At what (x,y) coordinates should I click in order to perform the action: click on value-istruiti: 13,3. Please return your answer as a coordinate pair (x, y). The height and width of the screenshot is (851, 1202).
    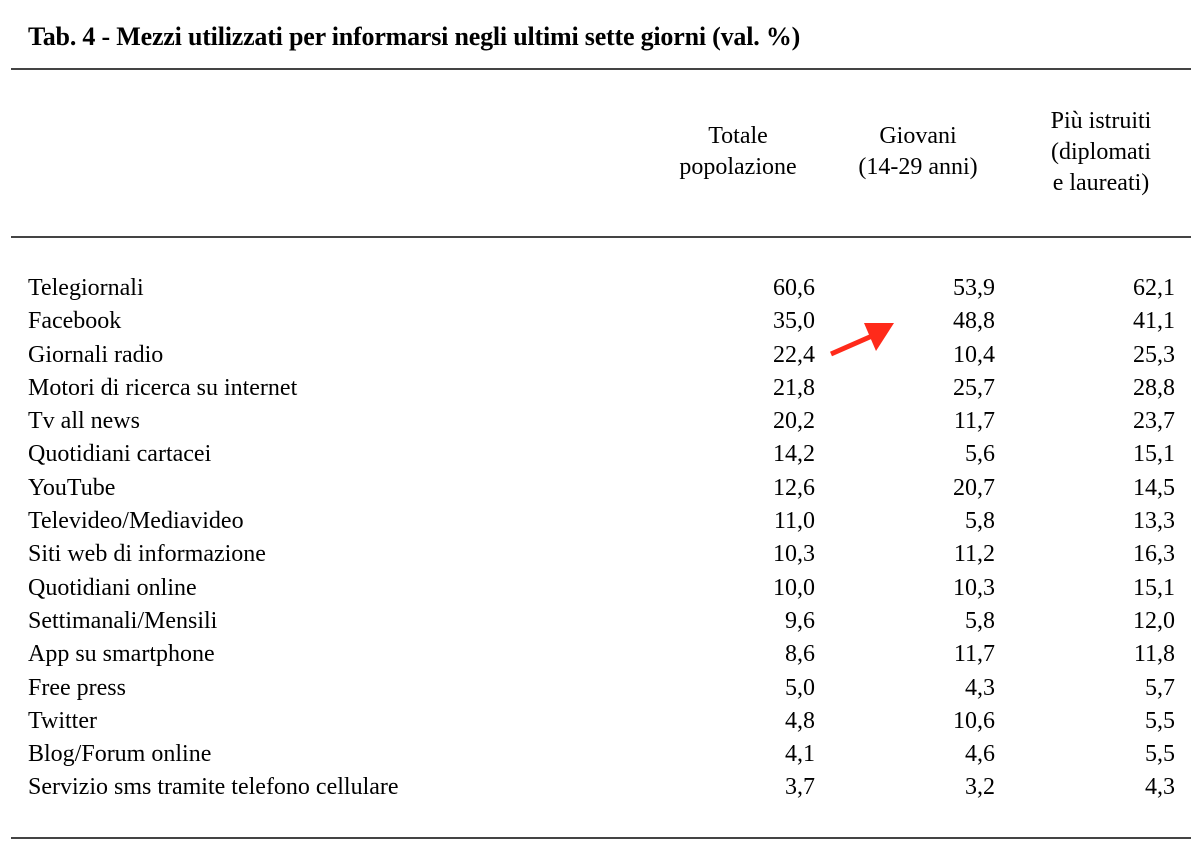
    Looking at the image, I should click on (1154, 521).